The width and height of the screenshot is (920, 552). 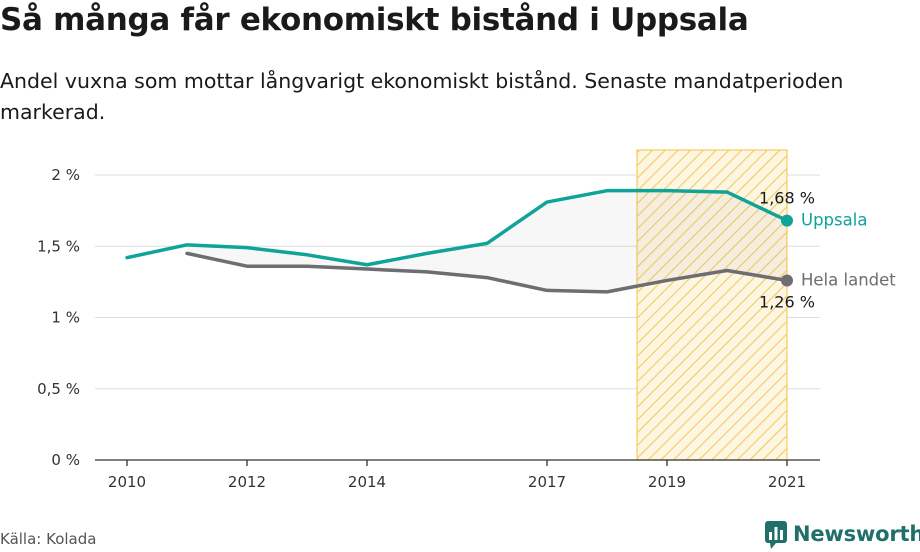 I want to click on y-tick-label: 1 %, so click(x=65, y=318).